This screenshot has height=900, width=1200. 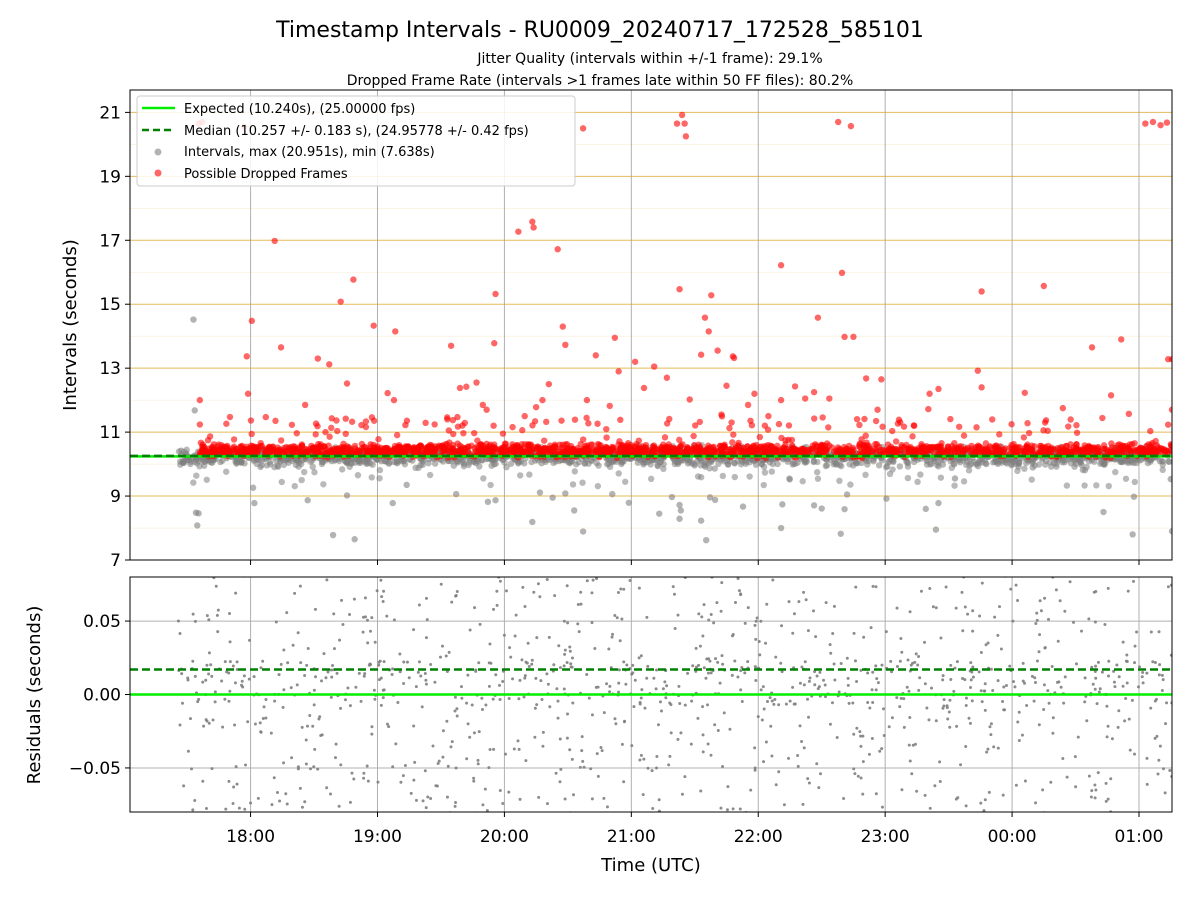 What do you see at coordinates (885, 837) in the screenshot?
I see `x-tick-label: 23:00` at bounding box center [885, 837].